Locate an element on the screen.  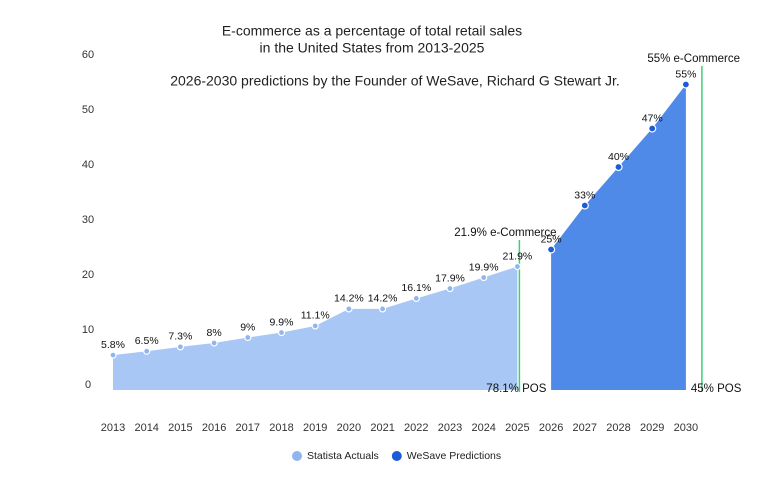
x-tick-label: 2029 is located at coordinates (652, 428).